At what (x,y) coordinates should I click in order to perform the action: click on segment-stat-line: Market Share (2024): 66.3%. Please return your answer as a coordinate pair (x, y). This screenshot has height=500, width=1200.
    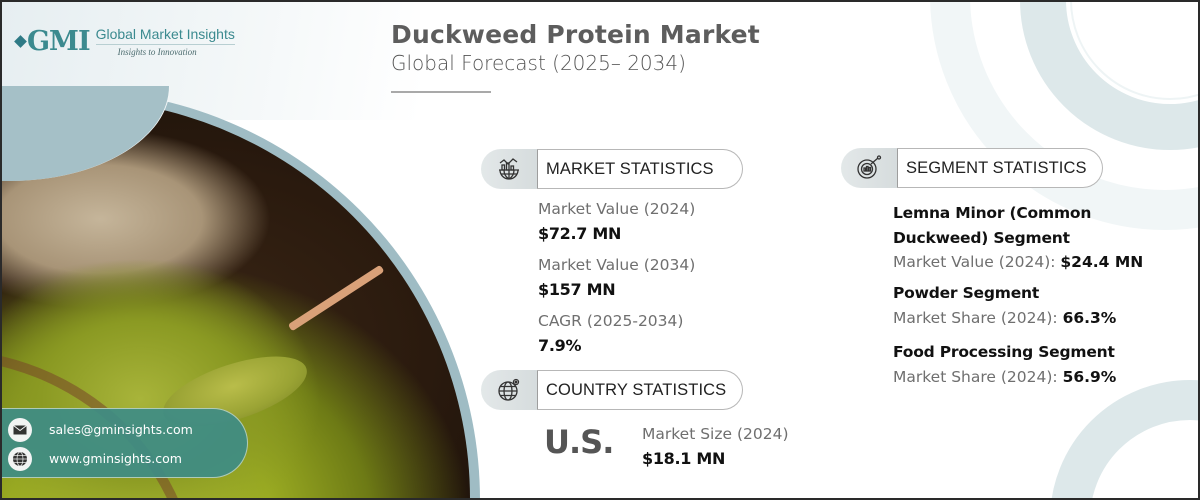
    Looking at the image, I should click on (1004, 318).